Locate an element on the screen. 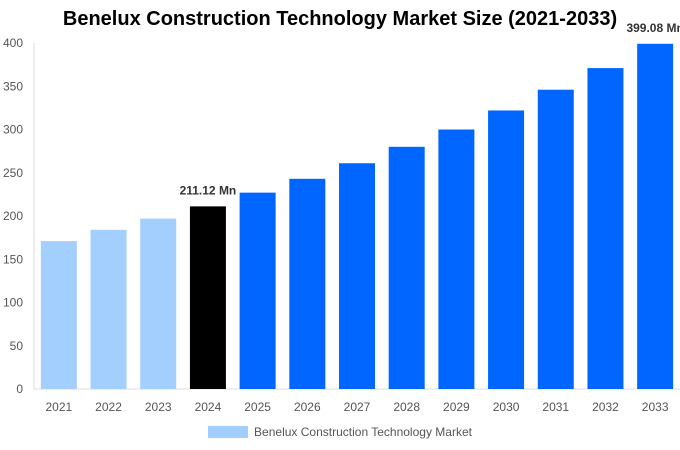 The image size is (680, 450). y-tick-label: 250 is located at coordinates (13, 173).